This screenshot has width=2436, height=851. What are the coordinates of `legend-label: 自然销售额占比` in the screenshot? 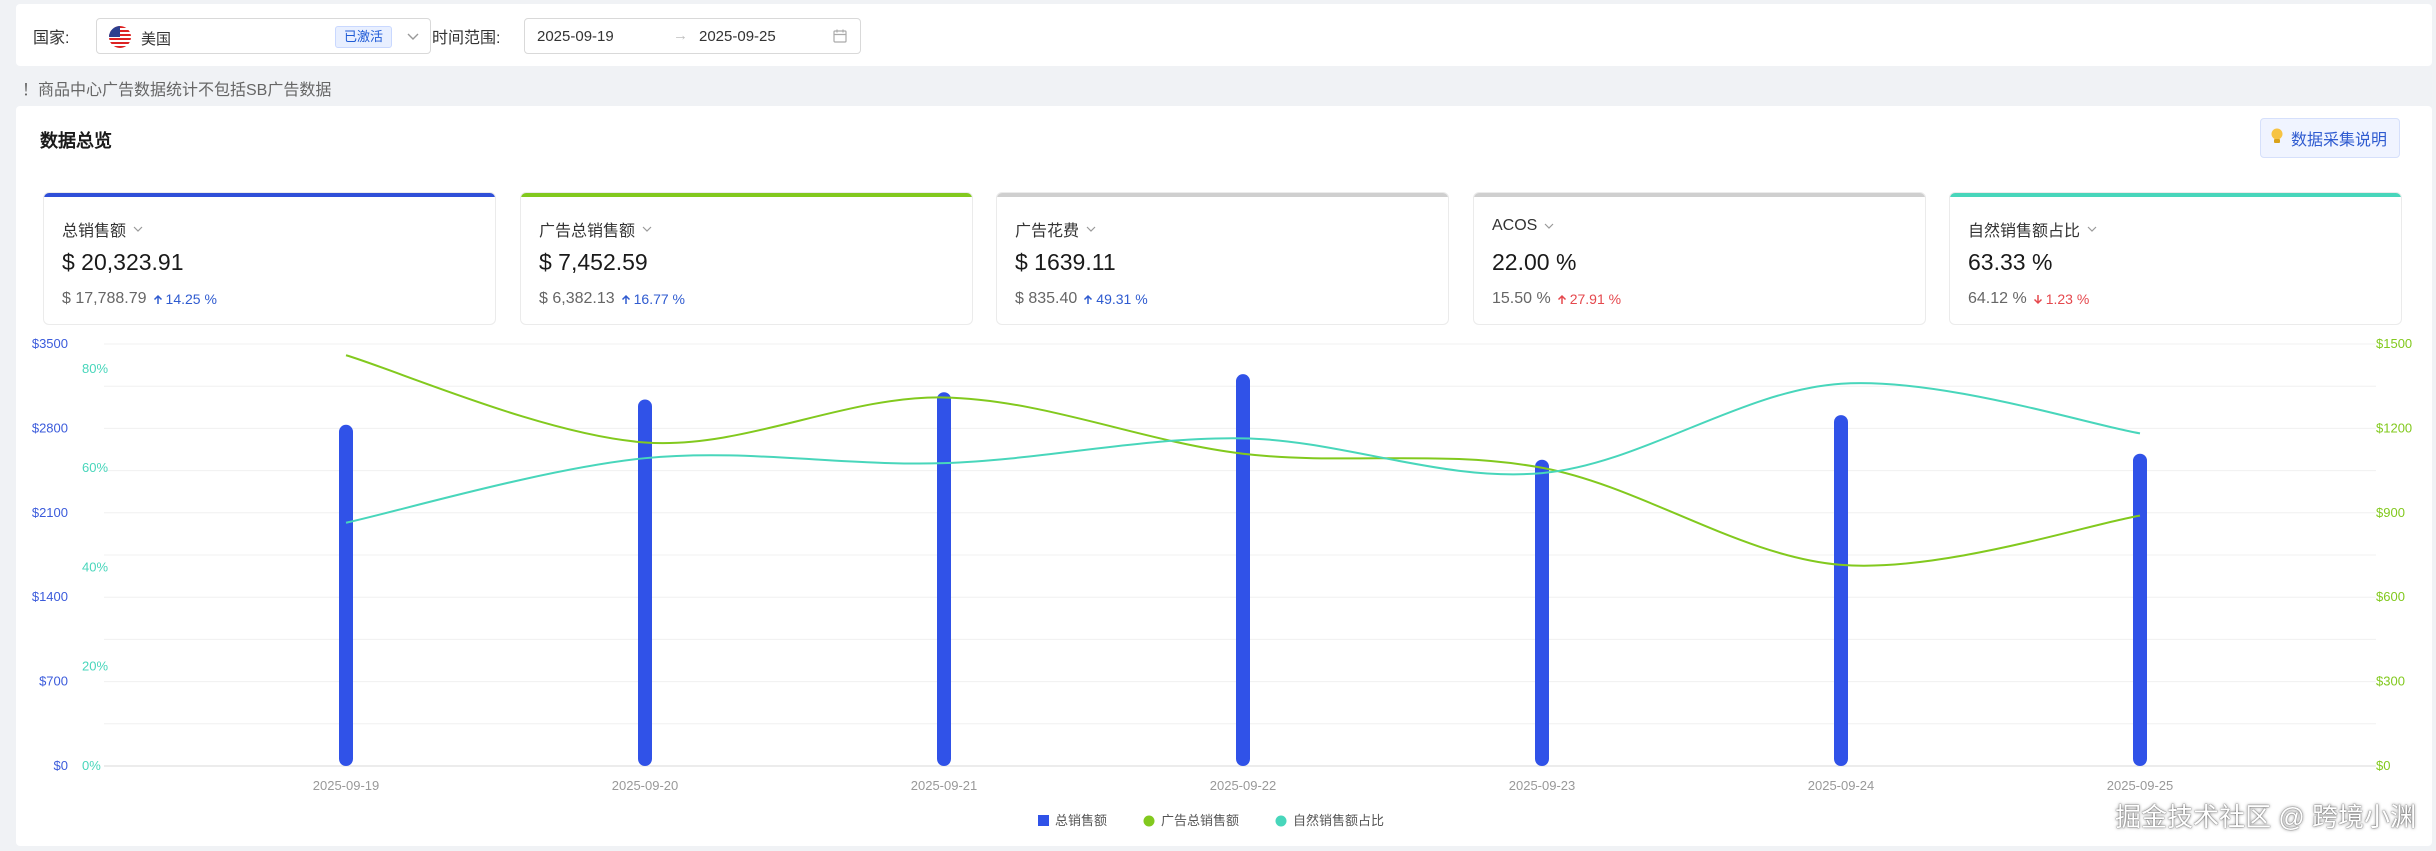 It's located at (1338, 820).